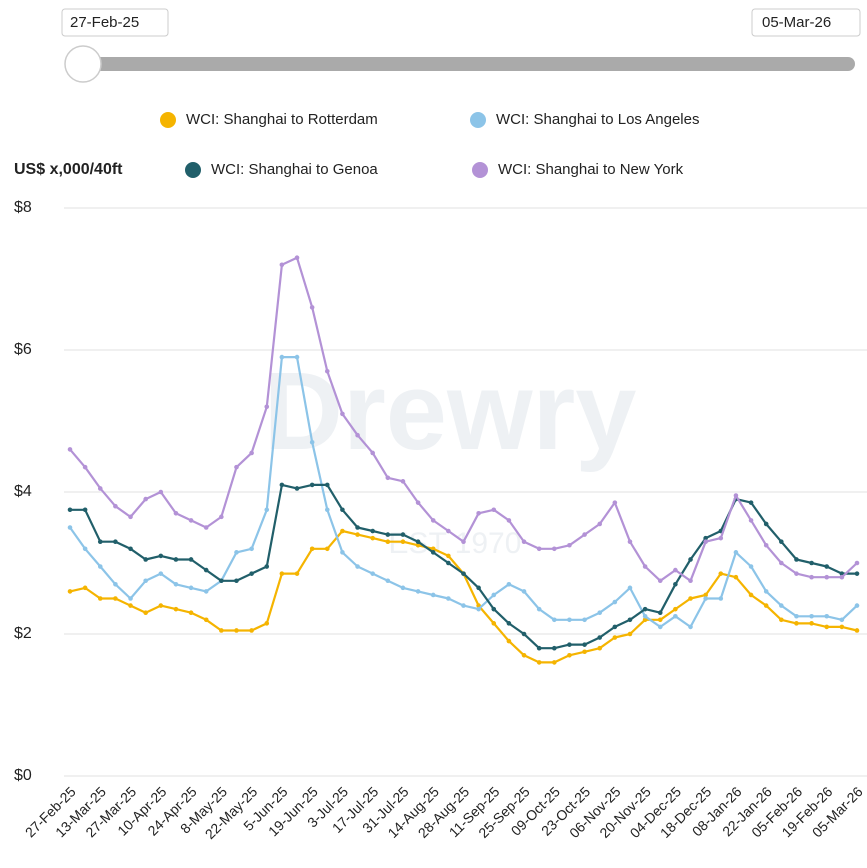 The height and width of the screenshot is (868, 867). Describe the element at coordinates (83, 64) in the screenshot. I see `slider-handle` at that location.